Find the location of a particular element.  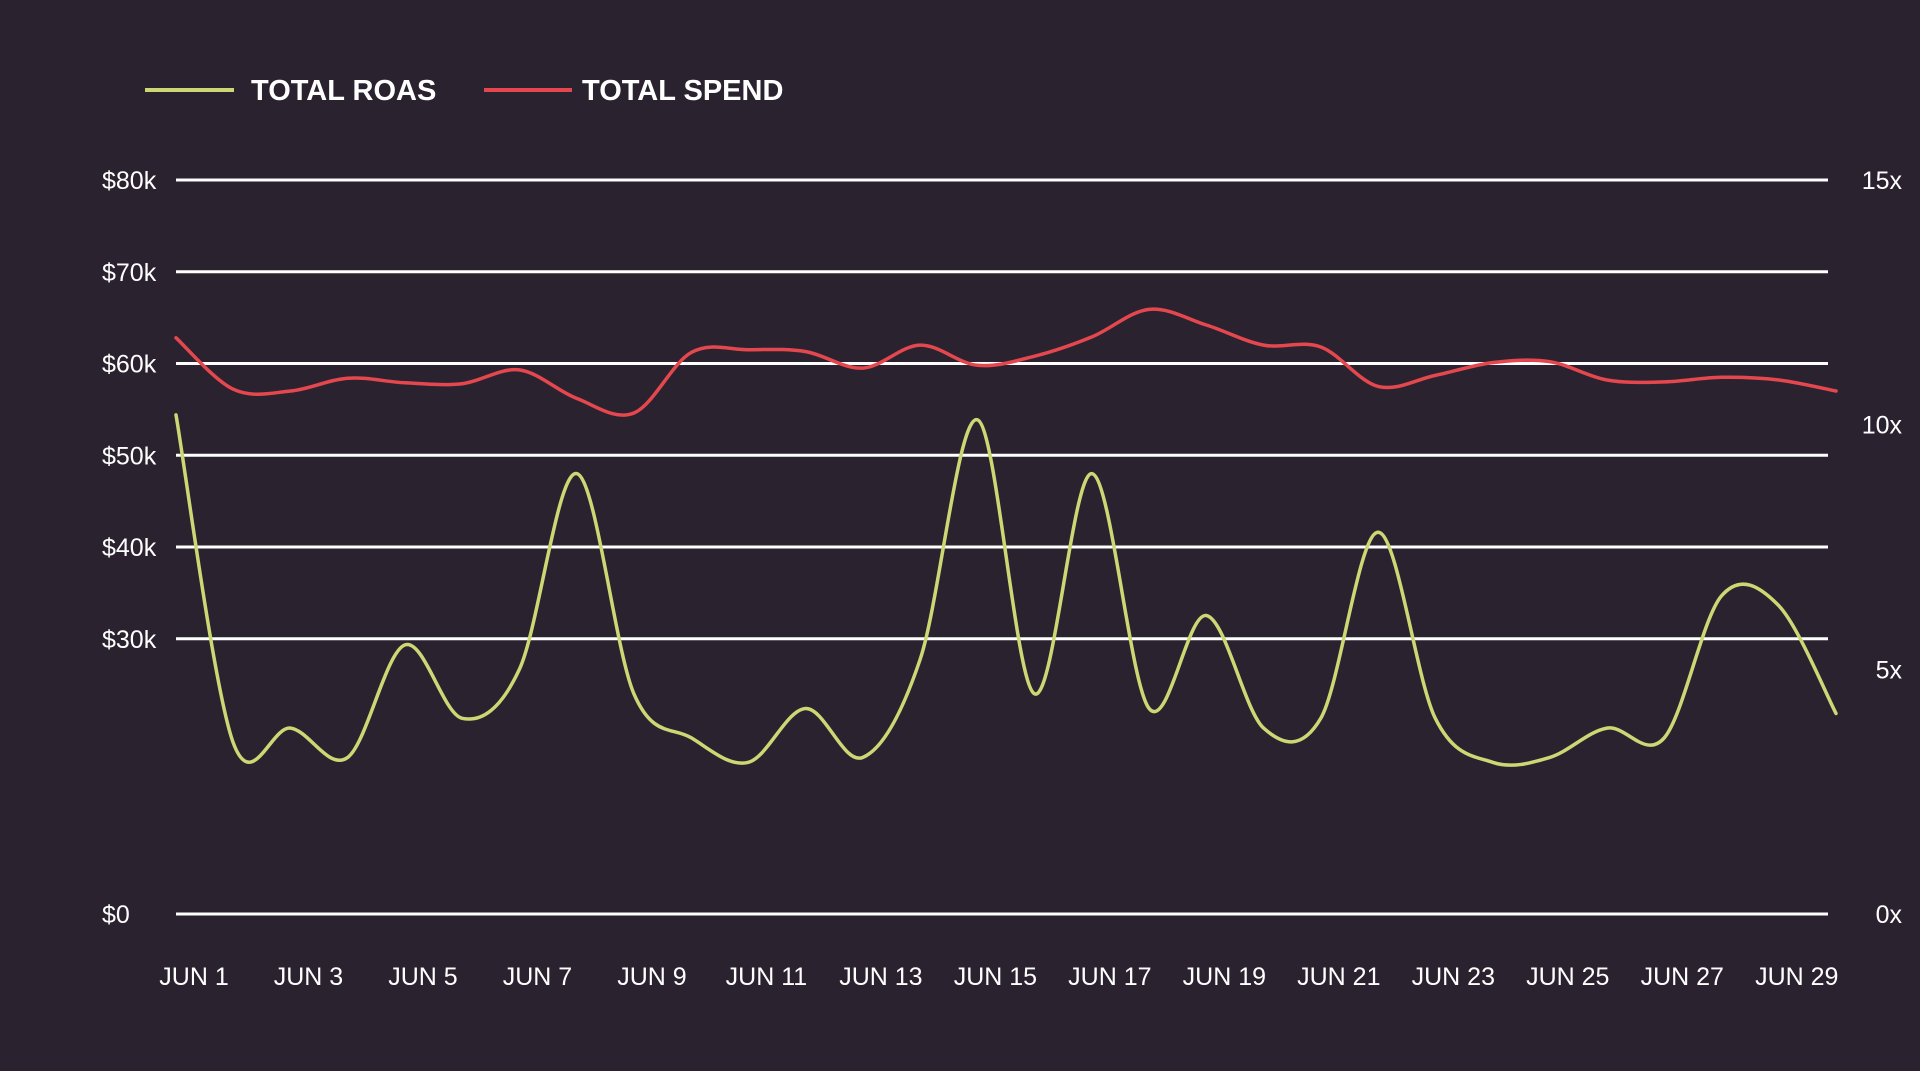

x-tick-label: JUN 29 is located at coordinates (1796, 977).